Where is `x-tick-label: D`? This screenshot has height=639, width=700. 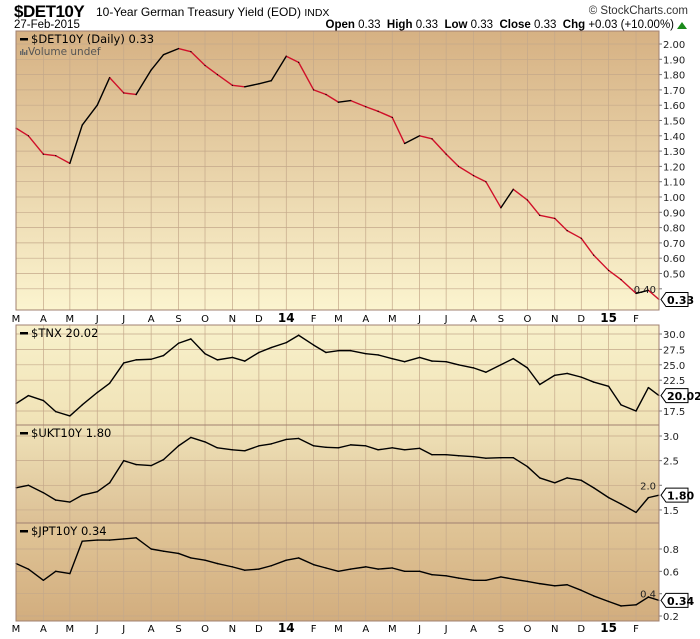
x-tick-label: D is located at coordinates (259, 319).